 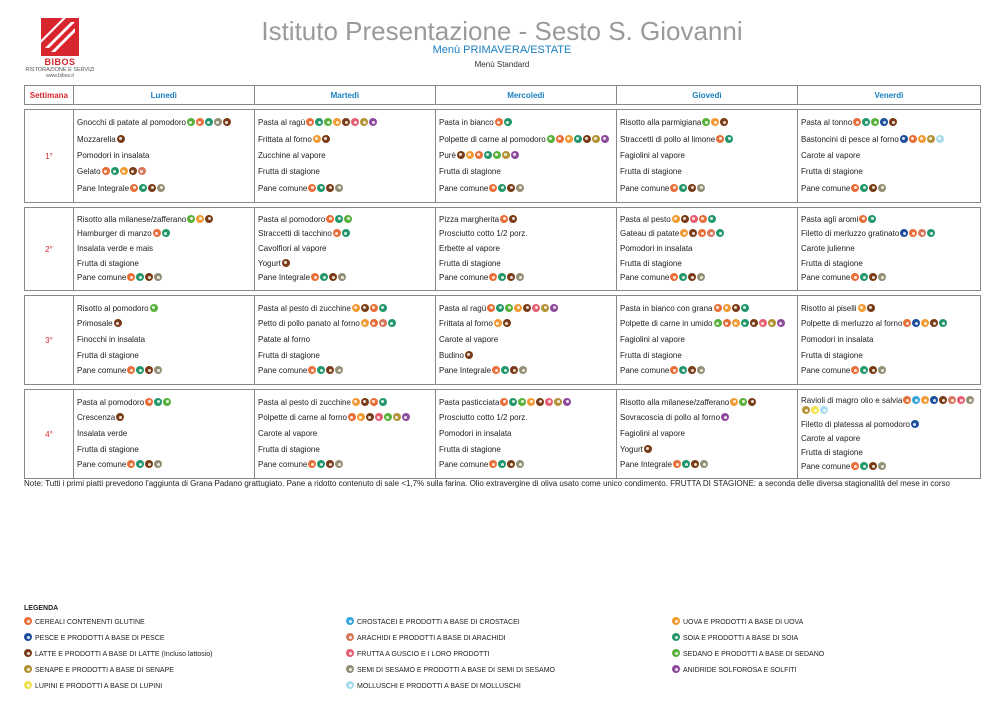 I want to click on dish-item: Fagiolini al vapore, so click(x=707, y=434).